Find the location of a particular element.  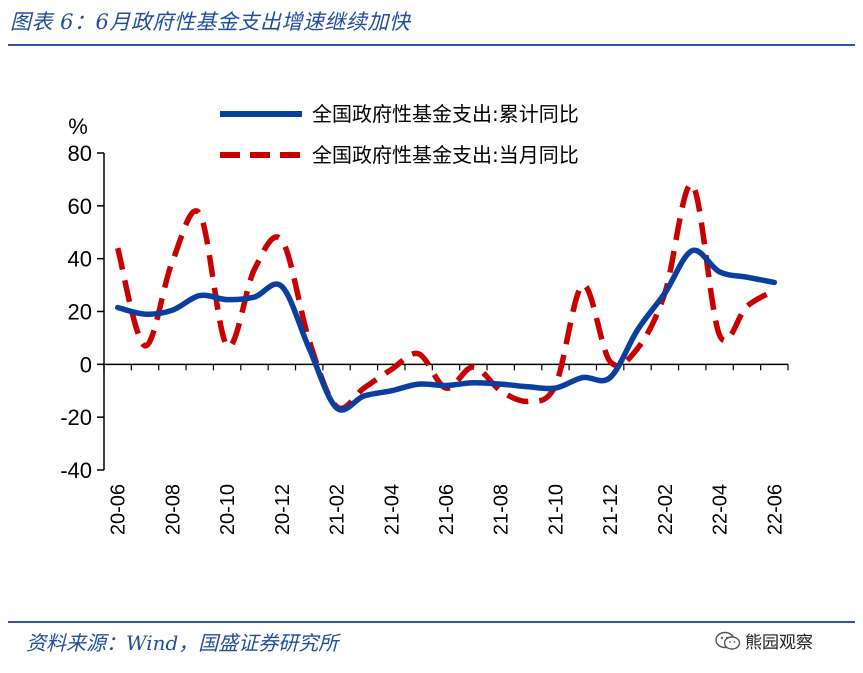

y-tick-label: 80 is located at coordinates (80, 153).